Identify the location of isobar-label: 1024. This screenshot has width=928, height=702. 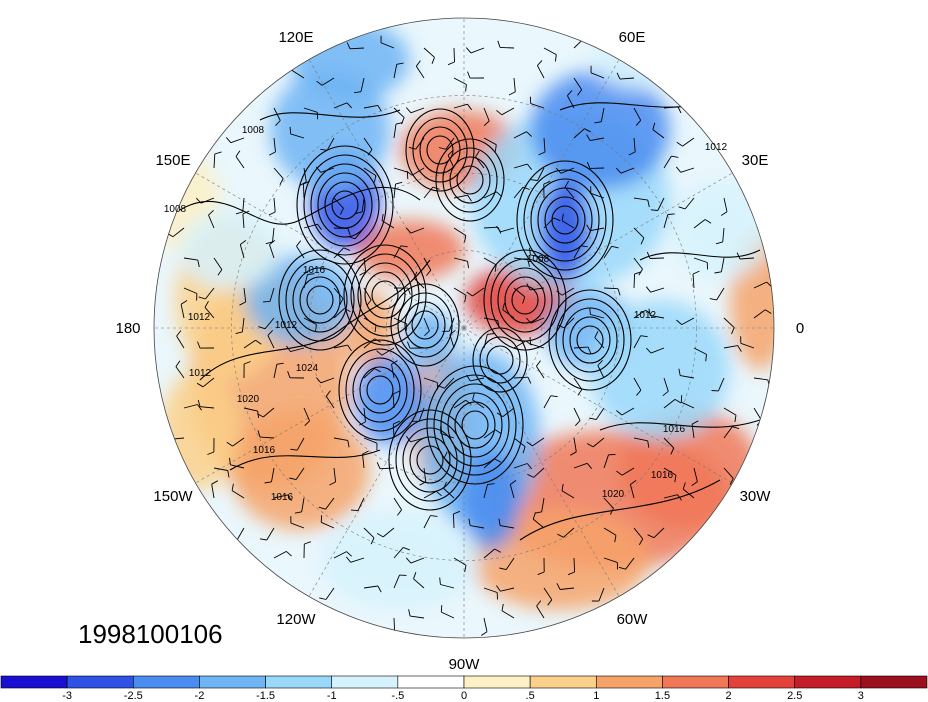
(307, 368).